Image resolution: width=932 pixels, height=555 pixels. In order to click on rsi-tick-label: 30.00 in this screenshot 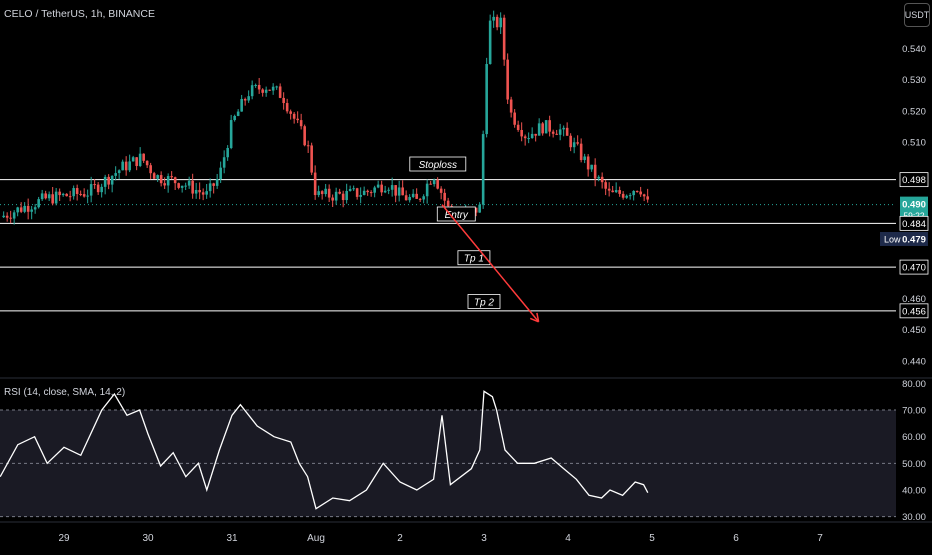, I will do `click(914, 517)`.